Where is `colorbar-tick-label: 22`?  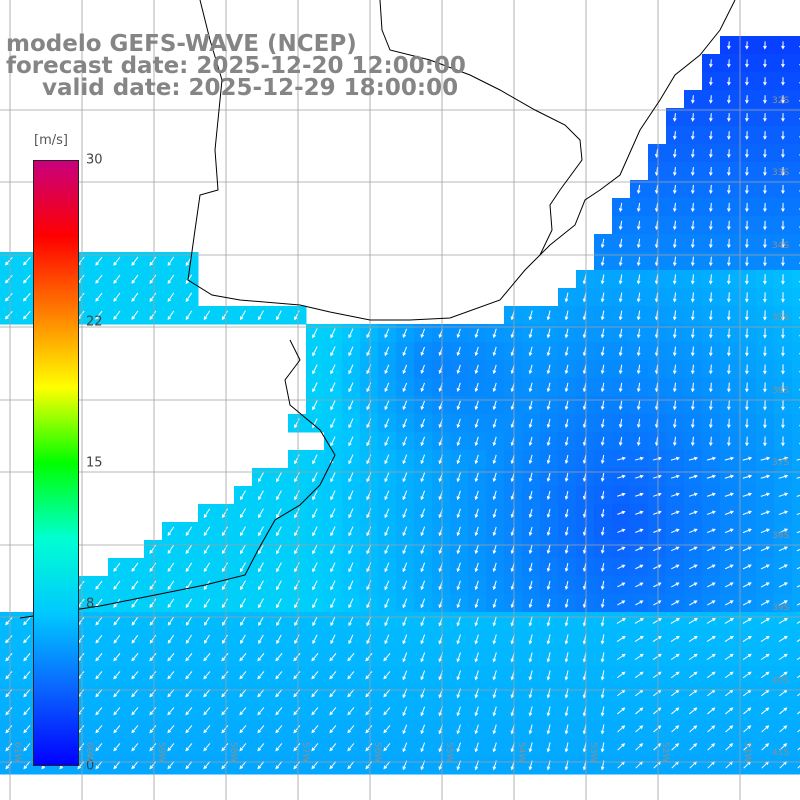 colorbar-tick-label: 22 is located at coordinates (94, 322).